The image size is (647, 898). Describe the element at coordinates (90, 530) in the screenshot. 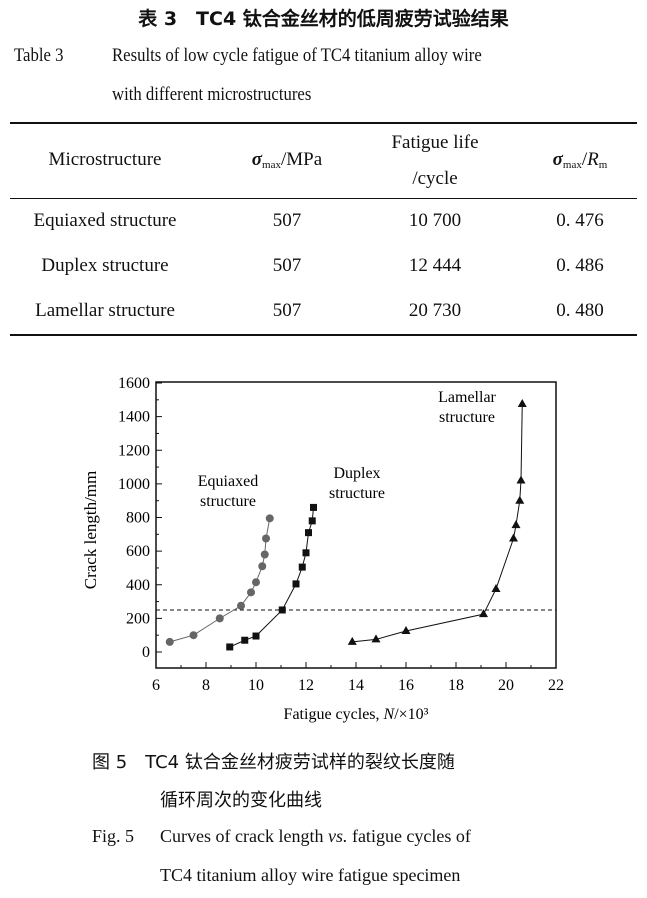

I see `y-axis-label: Crack length/mm` at that location.